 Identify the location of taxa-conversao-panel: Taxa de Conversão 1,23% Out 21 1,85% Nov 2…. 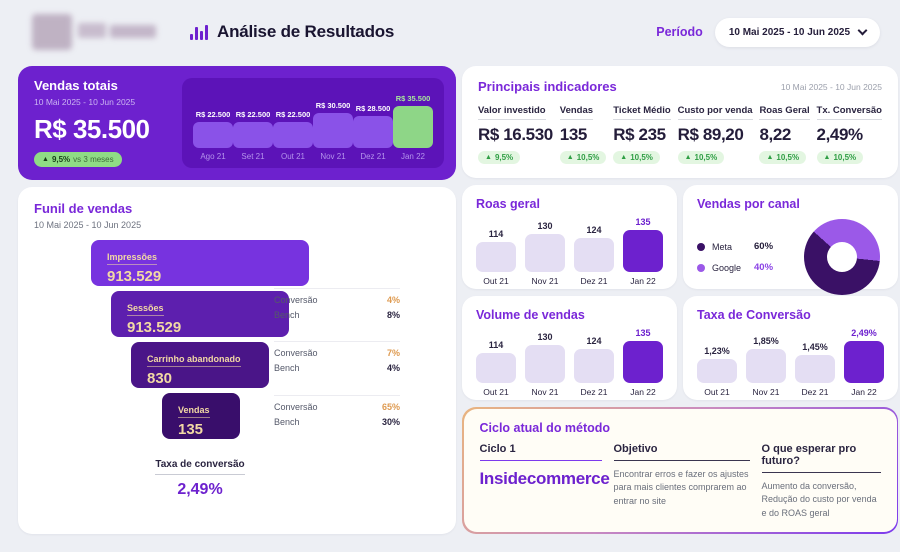
(790, 348).